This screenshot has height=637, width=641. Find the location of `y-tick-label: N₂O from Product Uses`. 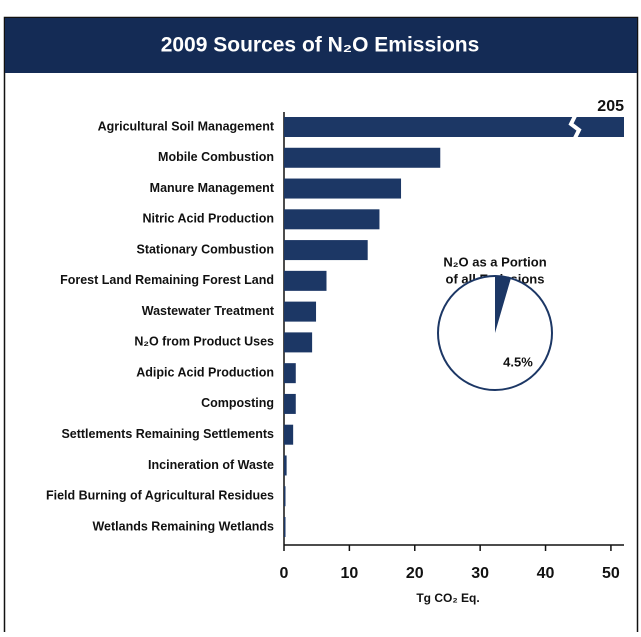

y-tick-label: N₂O from Product Uses is located at coordinates (204, 342).